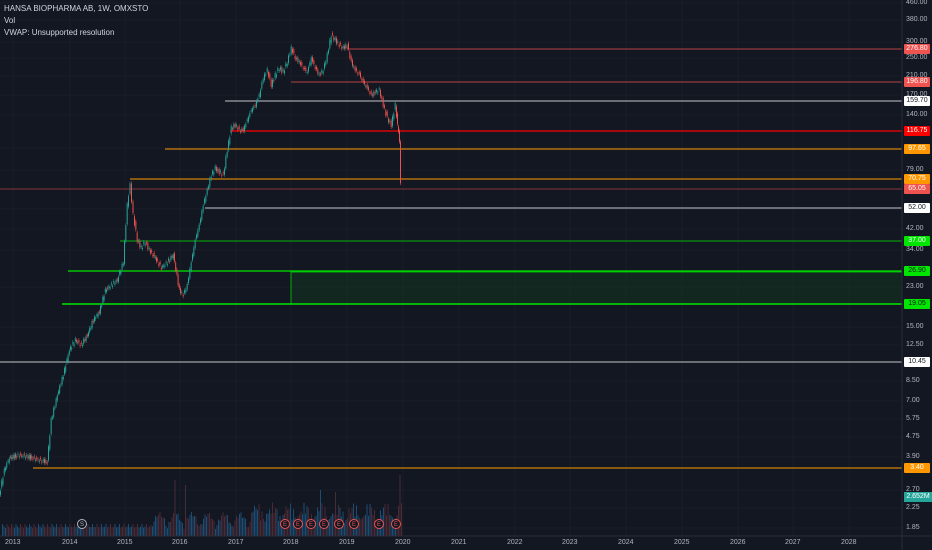 This screenshot has width=932, height=550. Describe the element at coordinates (917, 101) in the screenshot. I see `price-level-label: 159.70` at that location.